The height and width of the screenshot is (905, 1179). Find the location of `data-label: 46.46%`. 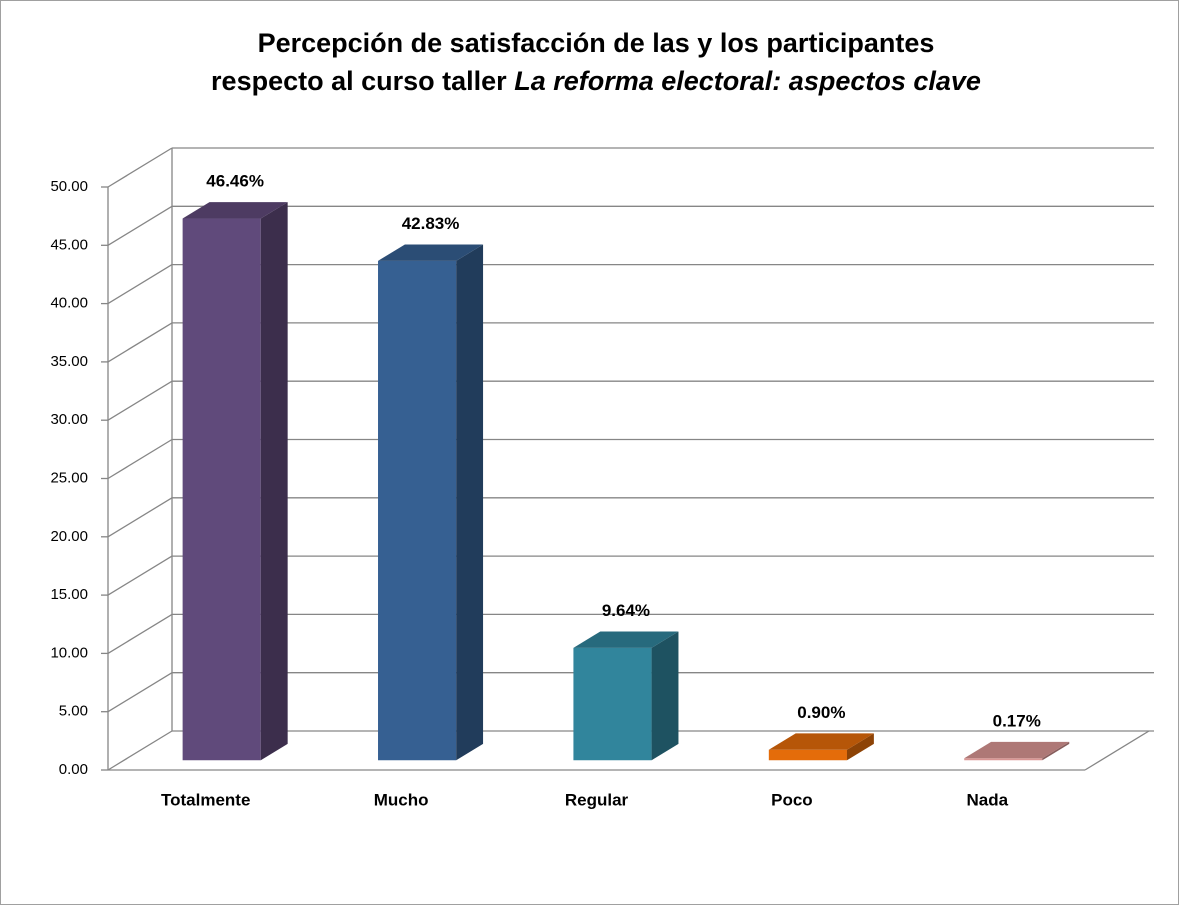

data-label: 46.46% is located at coordinates (235, 181).